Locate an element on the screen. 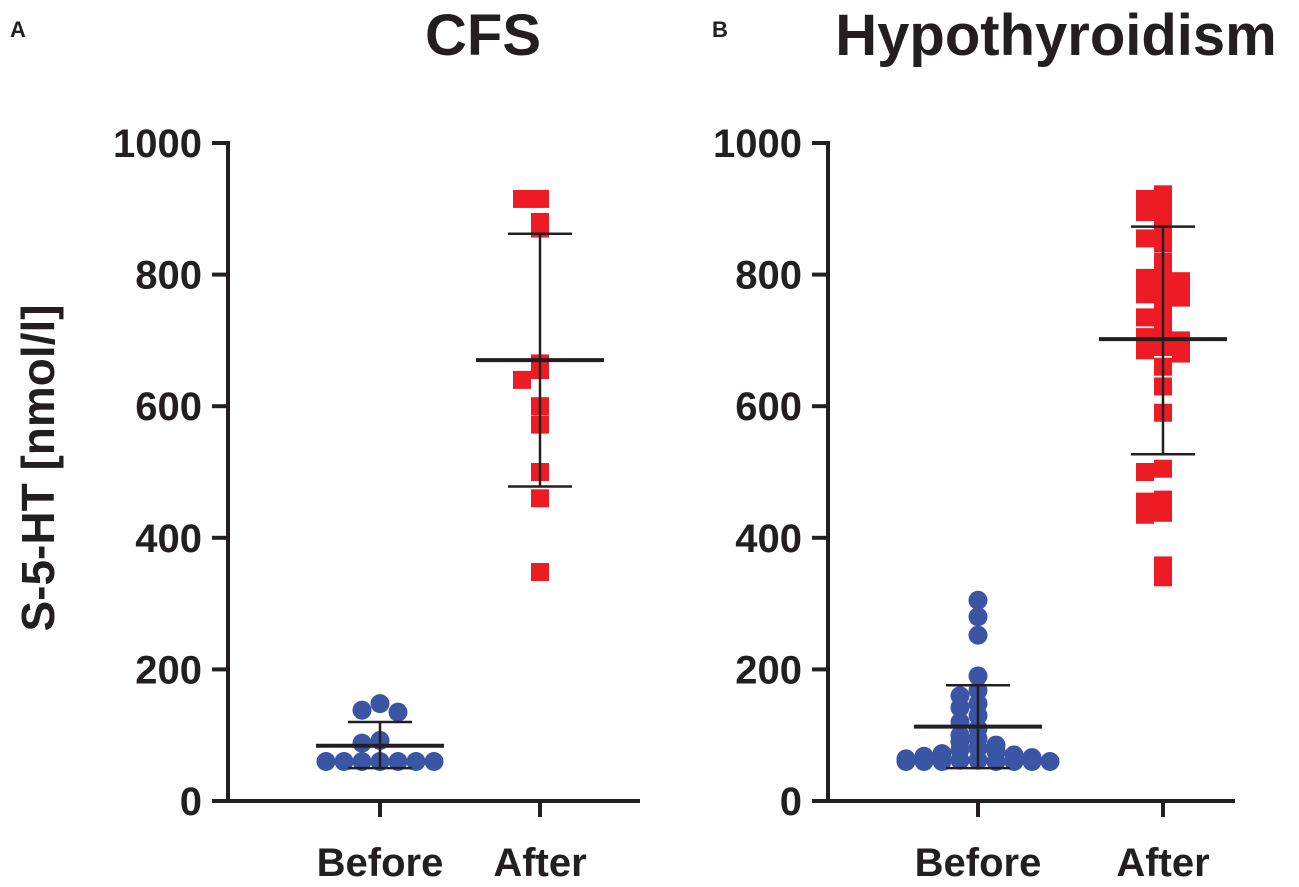 This screenshot has height=887, width=1299. y-axis-label: S-5-HT [nmol/l] is located at coordinates (38, 467).